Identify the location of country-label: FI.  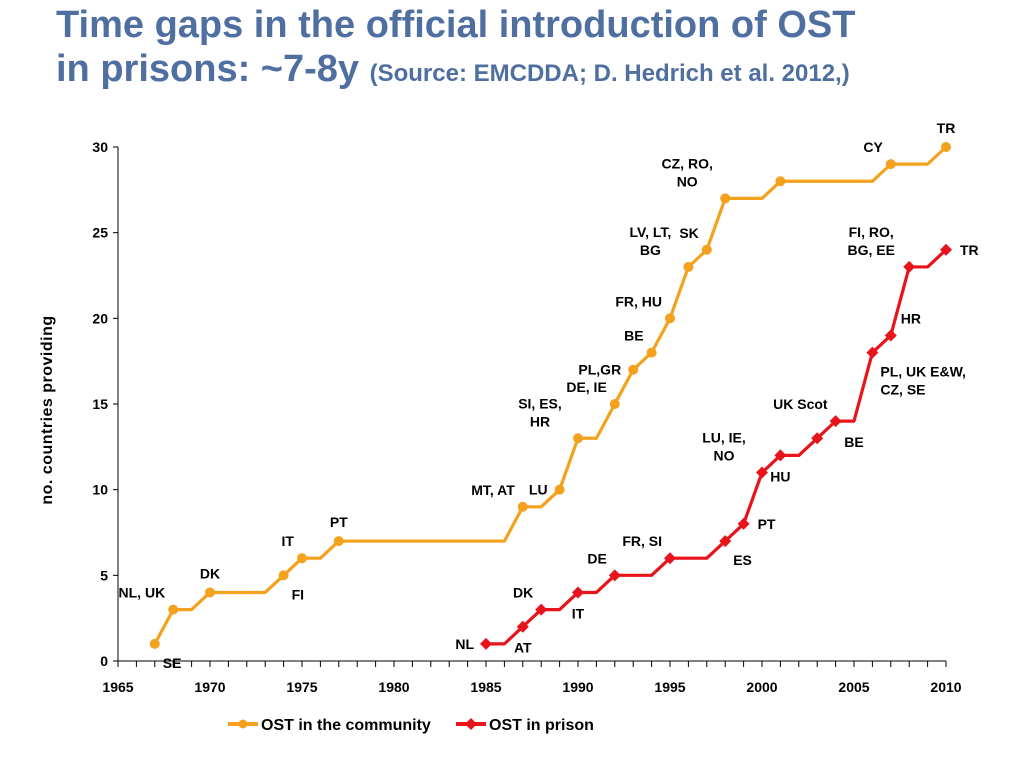
(298, 594).